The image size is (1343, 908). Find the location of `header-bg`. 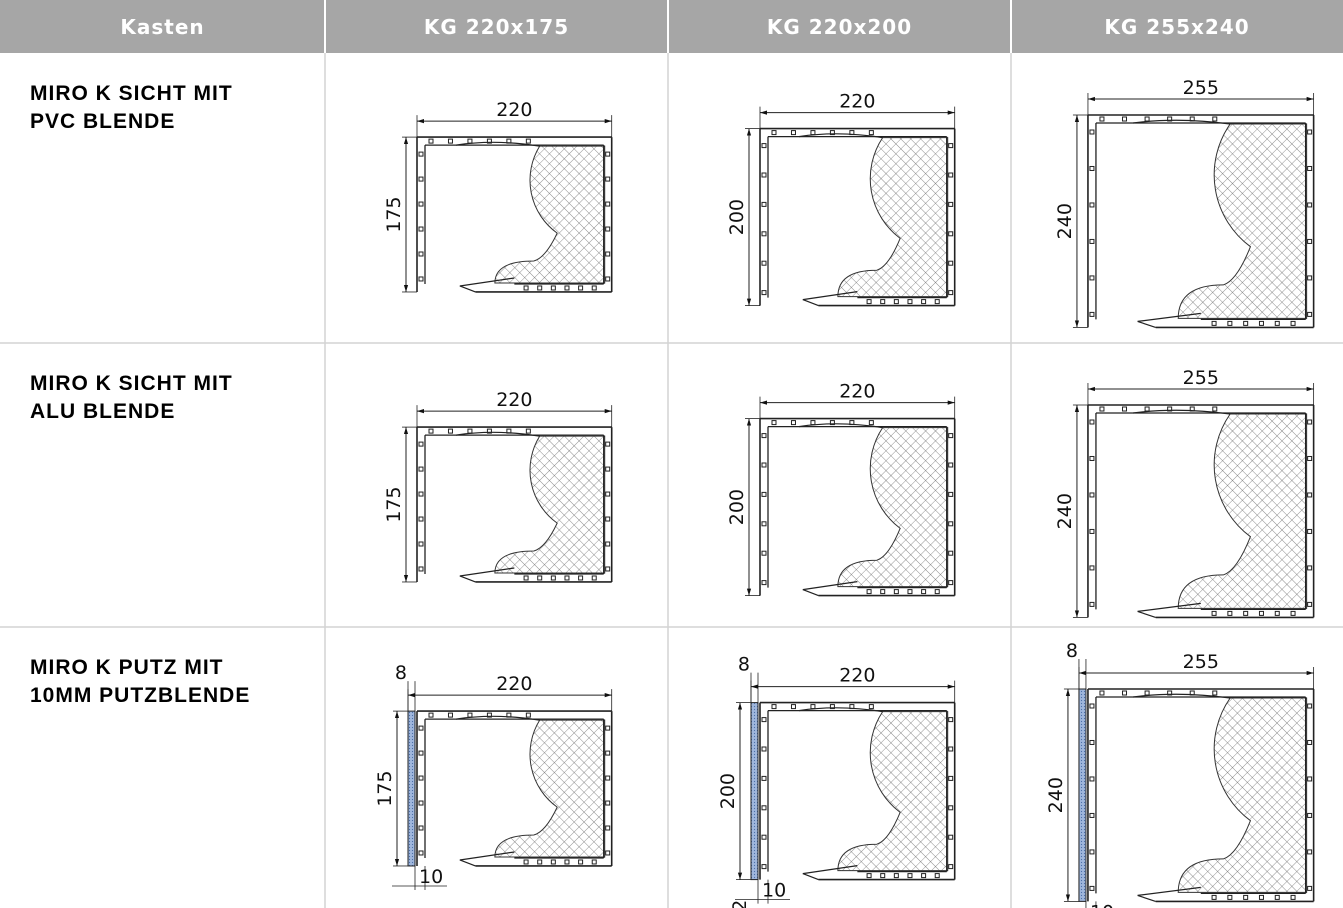

header-bg is located at coordinates (671, 26).